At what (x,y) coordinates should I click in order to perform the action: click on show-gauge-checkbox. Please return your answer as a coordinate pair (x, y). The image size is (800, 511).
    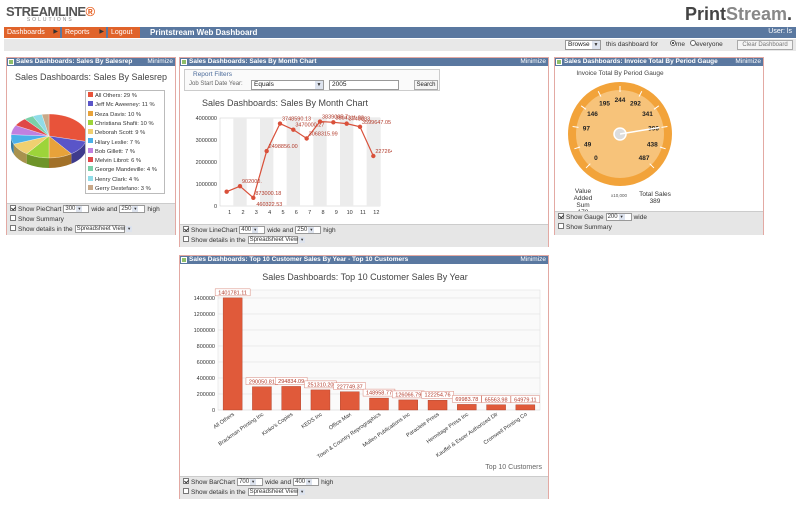
    Looking at the image, I should click on (561, 216).